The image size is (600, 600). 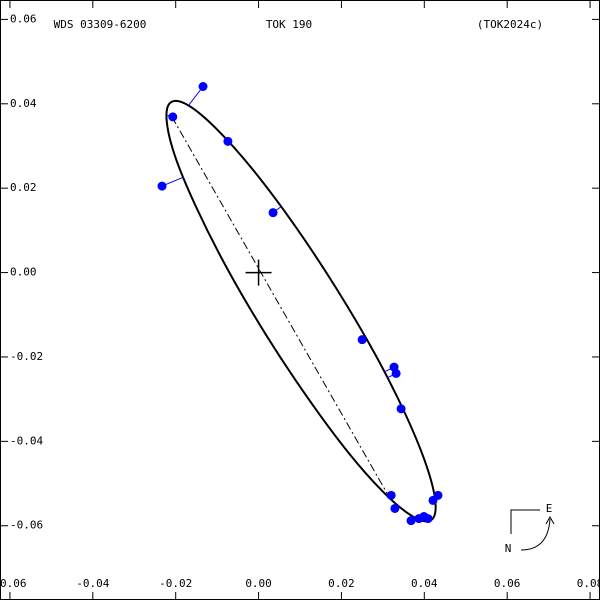 What do you see at coordinates (26, 440) in the screenshot?
I see `y-tick-label: -0.04` at bounding box center [26, 440].